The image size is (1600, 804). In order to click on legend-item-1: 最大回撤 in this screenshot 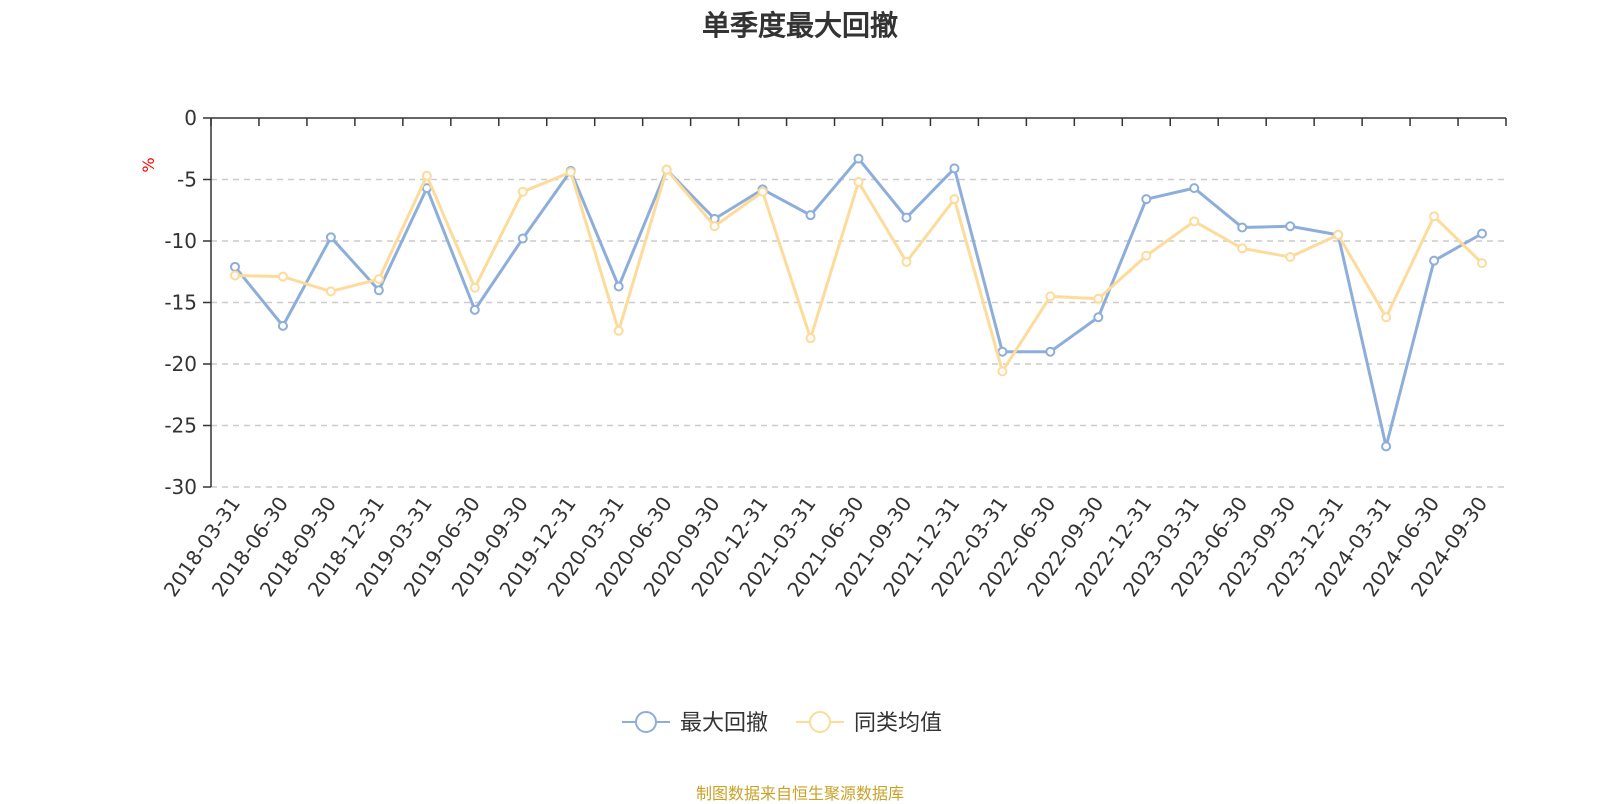, I will do `click(695, 723)`.